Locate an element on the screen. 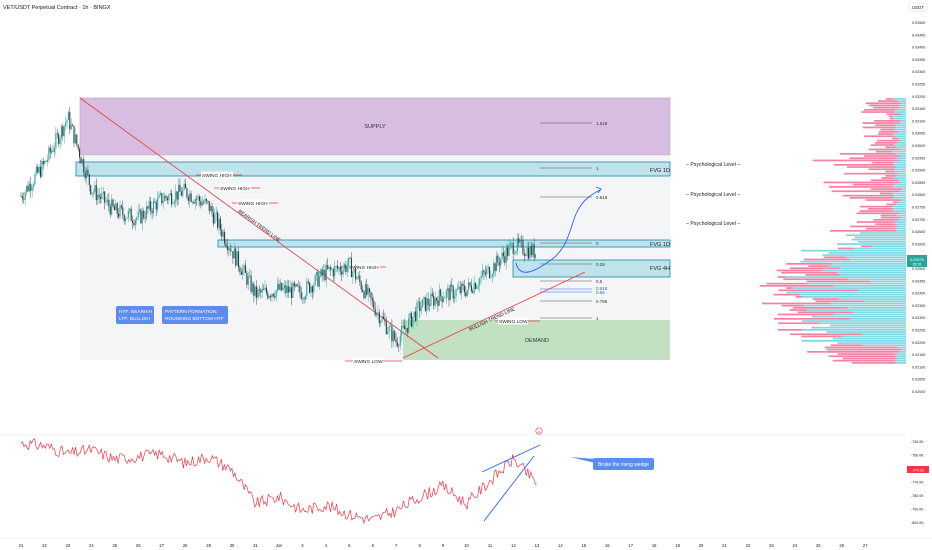 This screenshot has width=932, height=550. time-tick: 23 is located at coordinates (771, 545).